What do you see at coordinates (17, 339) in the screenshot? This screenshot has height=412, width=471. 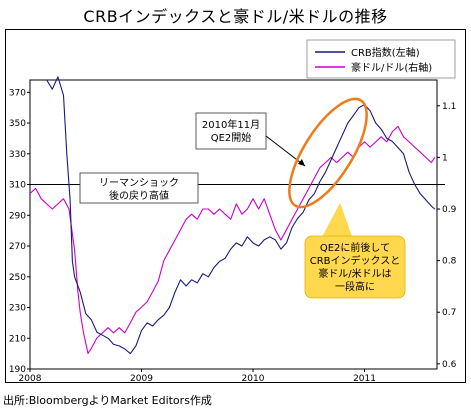 I see `y-left-tick-label: 210` at bounding box center [17, 339].